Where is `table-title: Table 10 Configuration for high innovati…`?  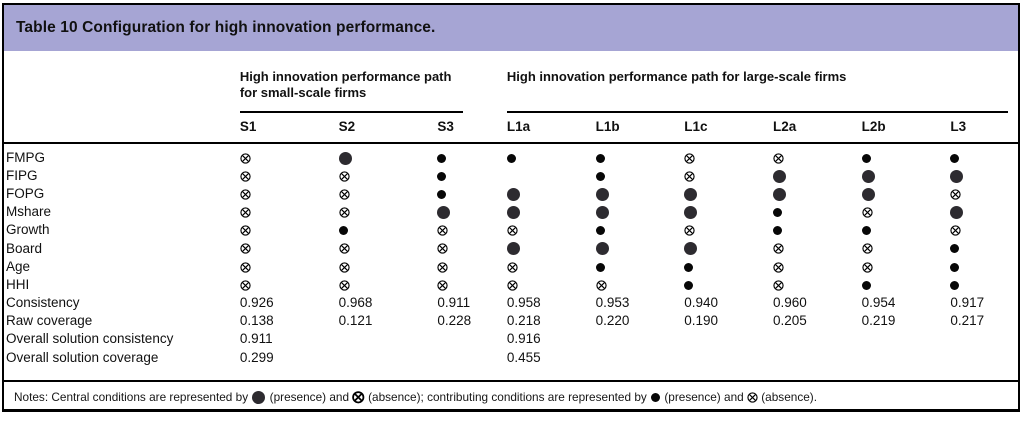
table-title: Table 10 Configuration for high innovati… is located at coordinates (226, 27).